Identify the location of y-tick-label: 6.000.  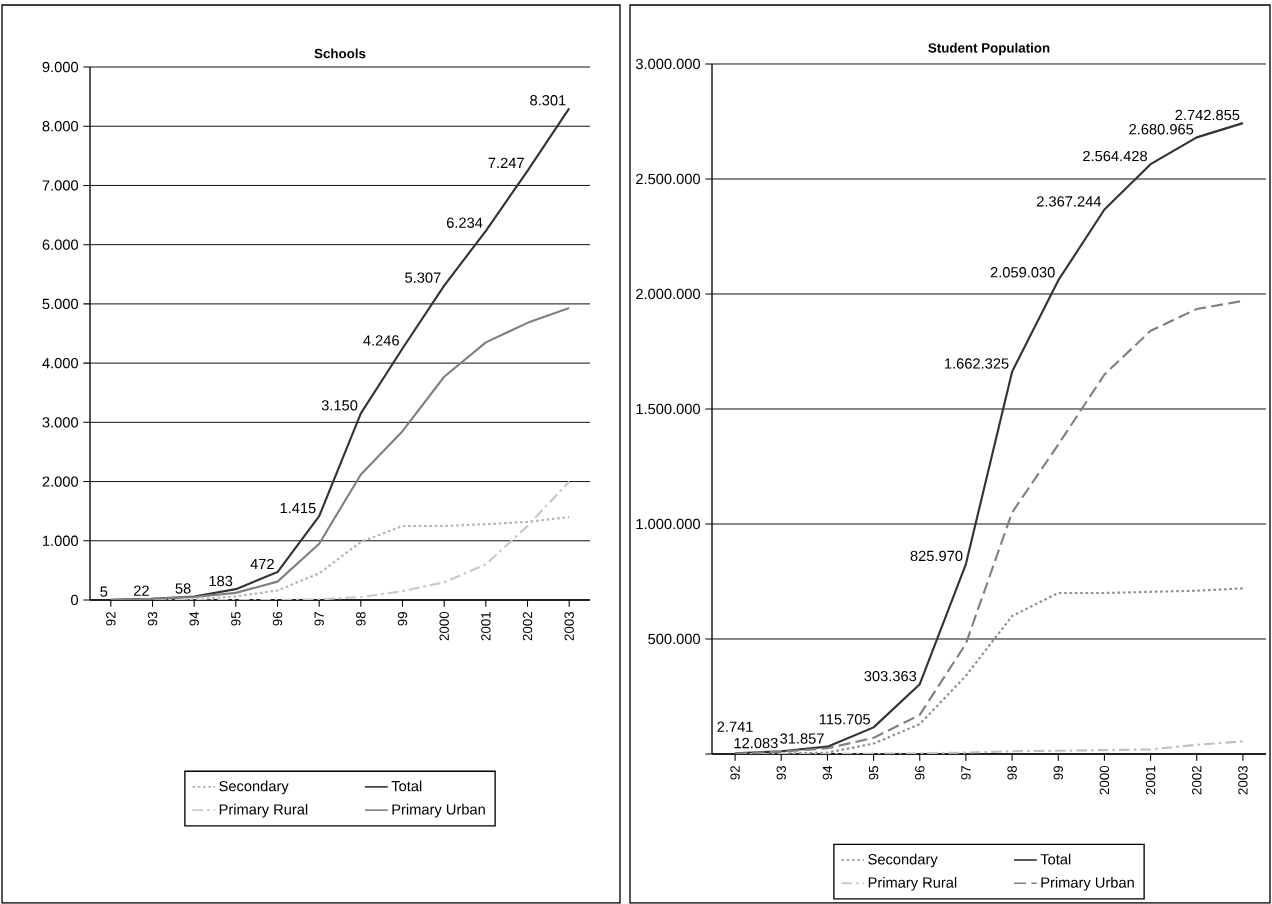
(60, 245).